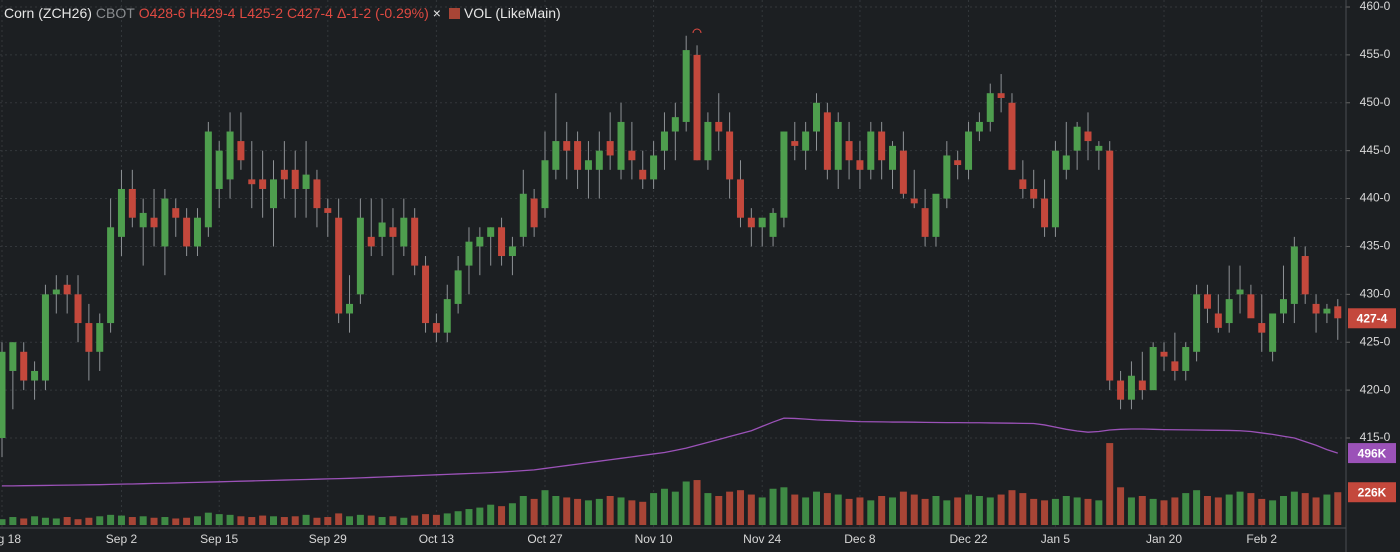  I want to click on x-tick-label: Sep 2, so click(122, 539).